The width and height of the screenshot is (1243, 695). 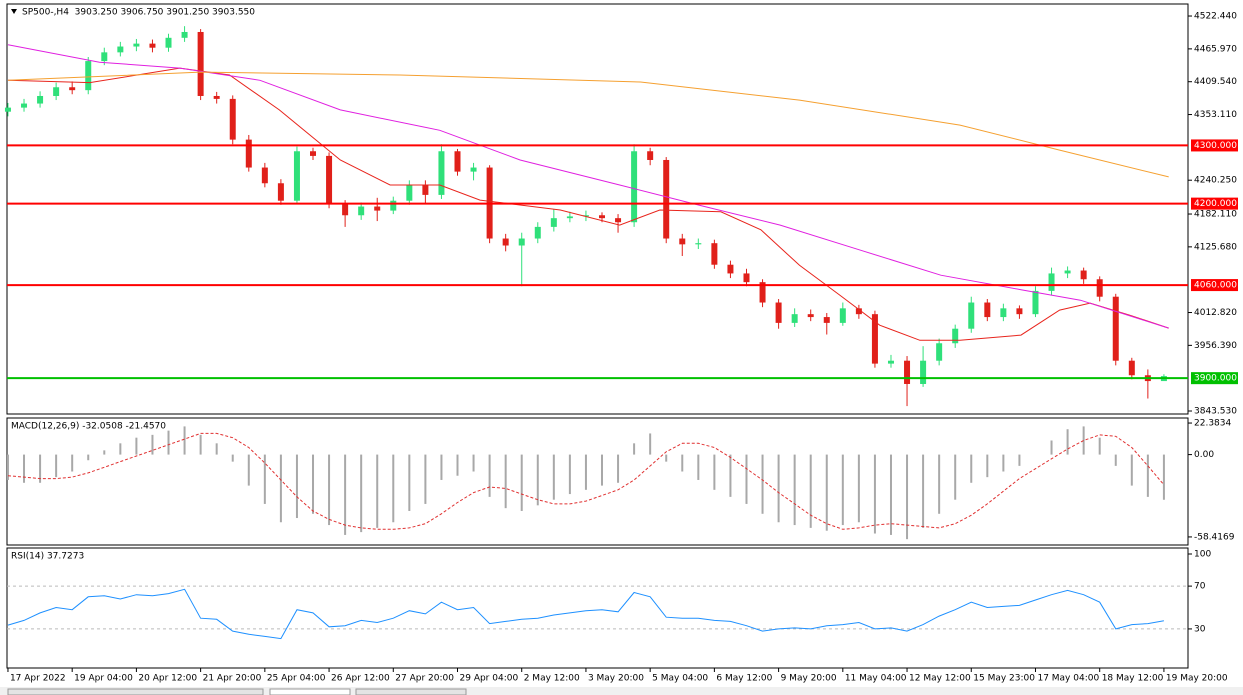 What do you see at coordinates (1212, 424) in the screenshot?
I see `y-tick-label: 22.3834` at bounding box center [1212, 424].